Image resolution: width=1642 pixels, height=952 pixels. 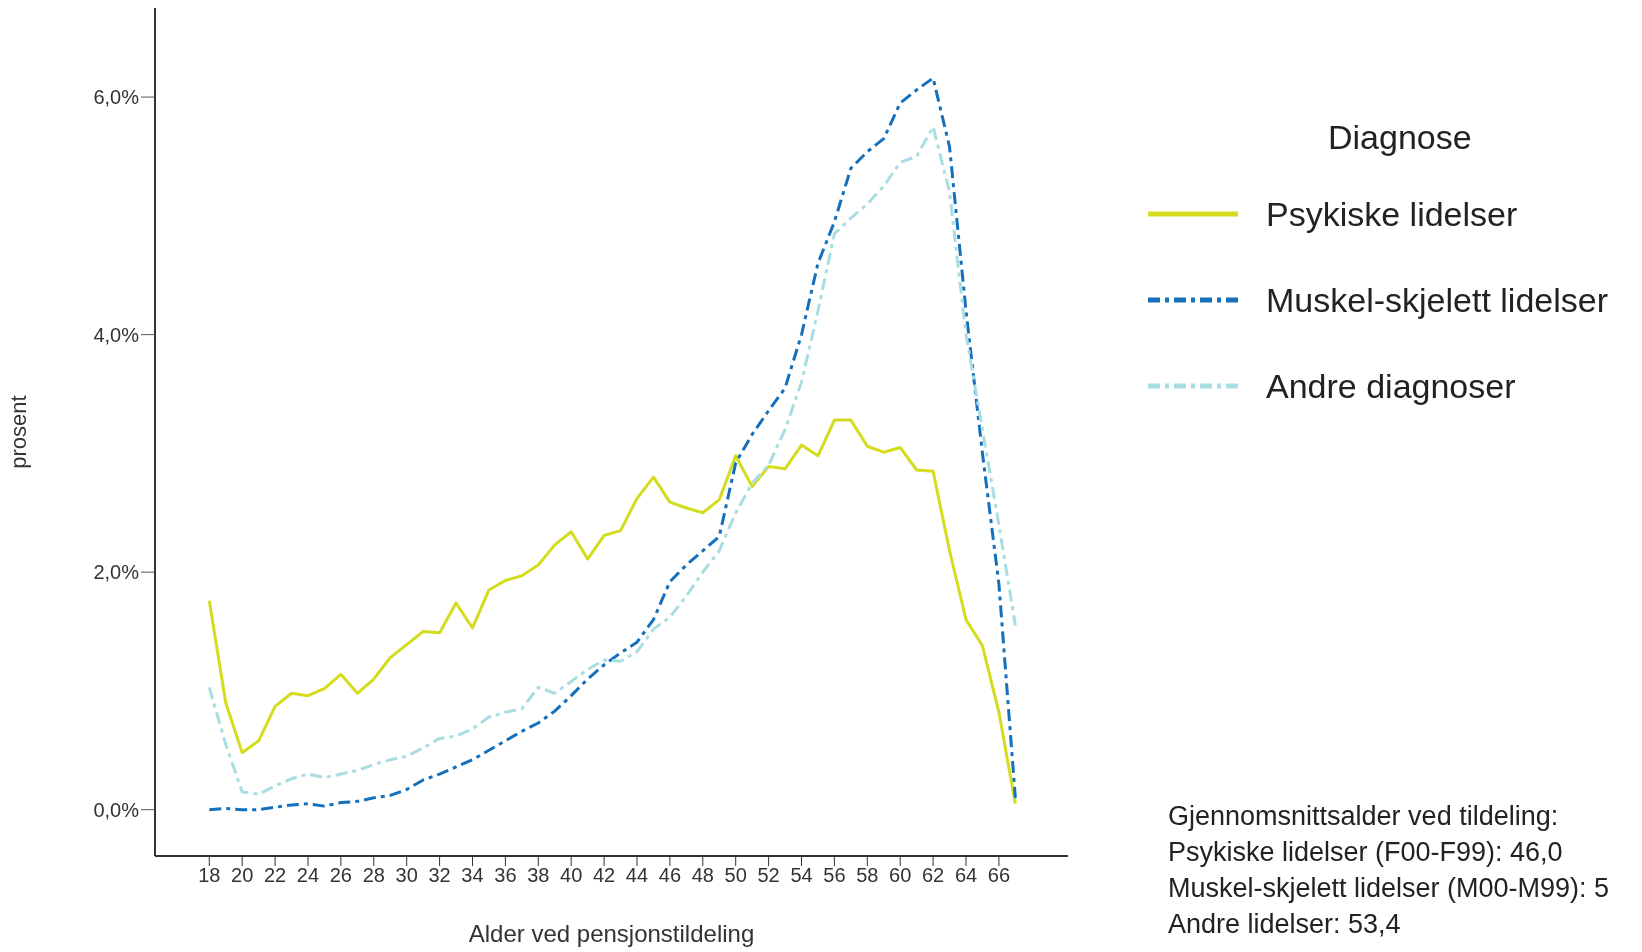 What do you see at coordinates (406, 875) in the screenshot?
I see `x-tick-label: 30` at bounding box center [406, 875].